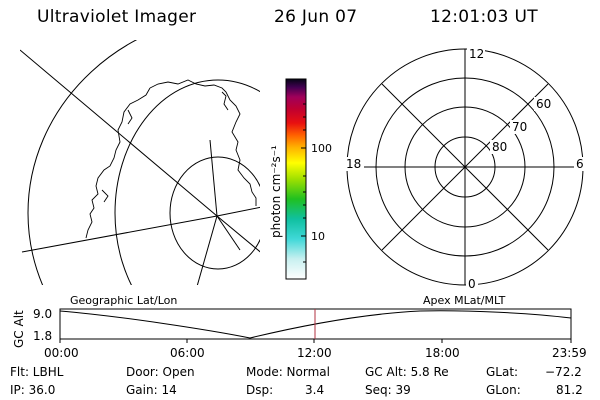 The image size is (600, 400). I want to click on altitude-plot, so click(315, 325).